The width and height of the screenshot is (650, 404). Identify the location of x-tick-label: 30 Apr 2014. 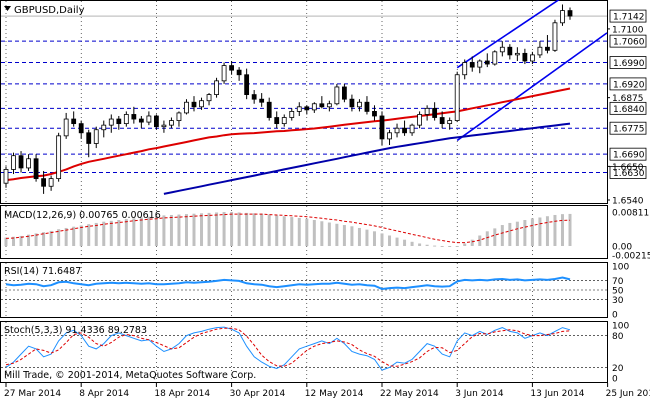
(258, 394).